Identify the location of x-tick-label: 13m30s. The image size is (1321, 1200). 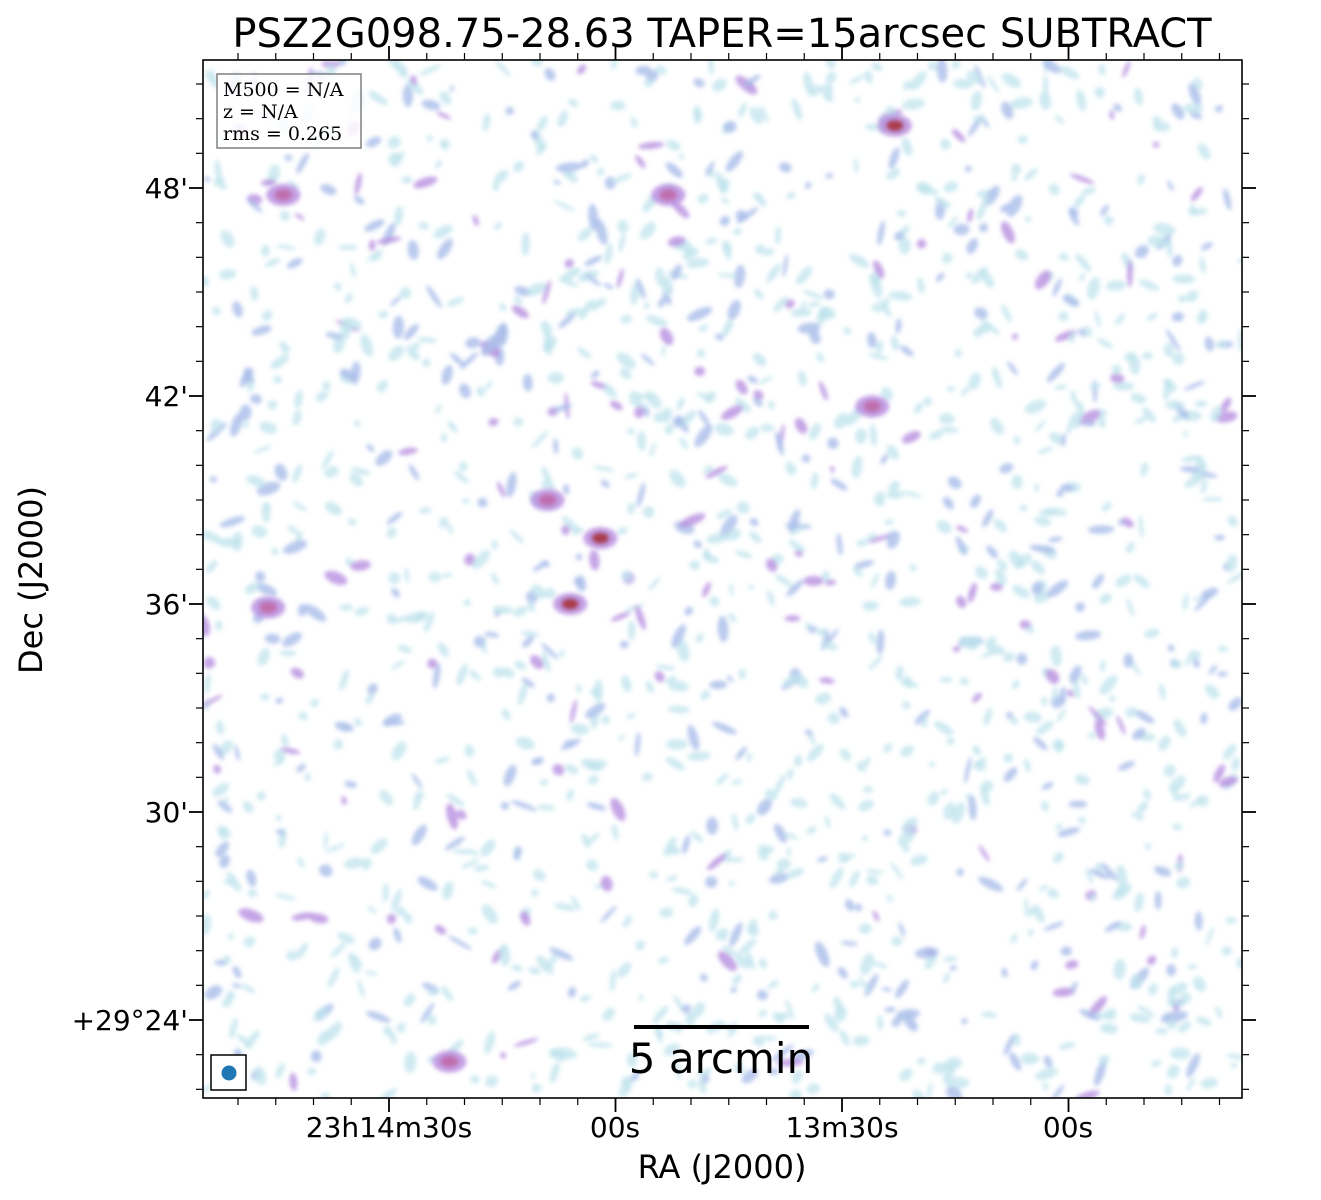
(841, 1127).